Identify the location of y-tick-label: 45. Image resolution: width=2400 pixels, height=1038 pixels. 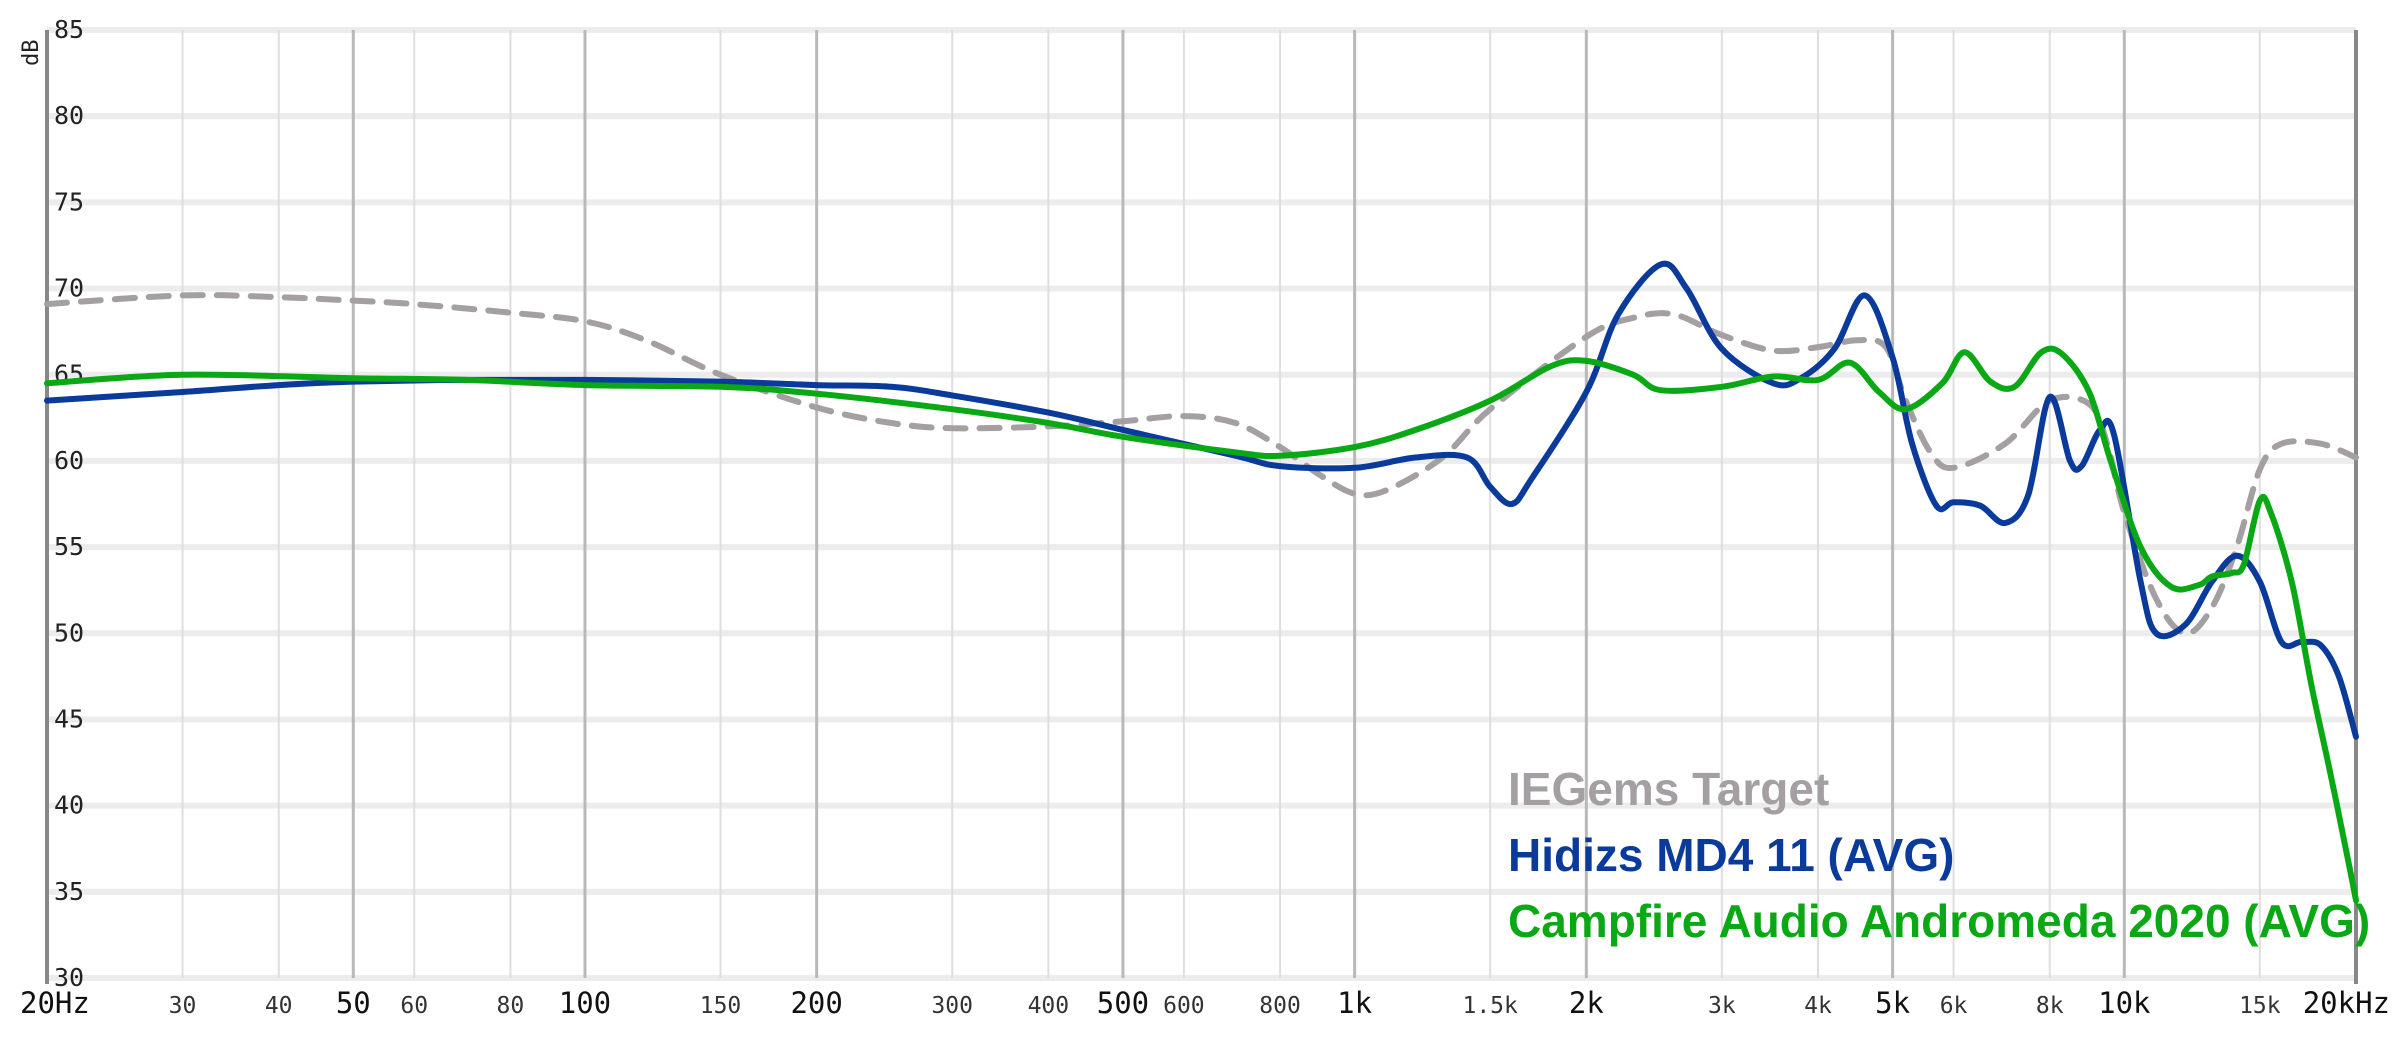
(69, 718).